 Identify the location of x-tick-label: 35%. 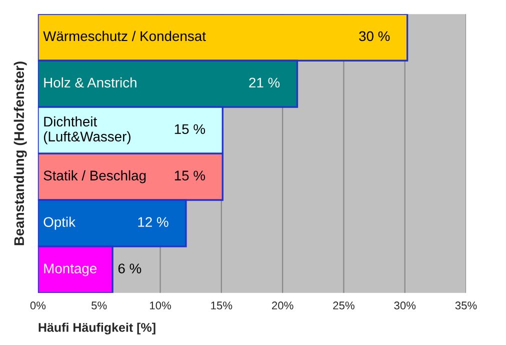
(466, 306).